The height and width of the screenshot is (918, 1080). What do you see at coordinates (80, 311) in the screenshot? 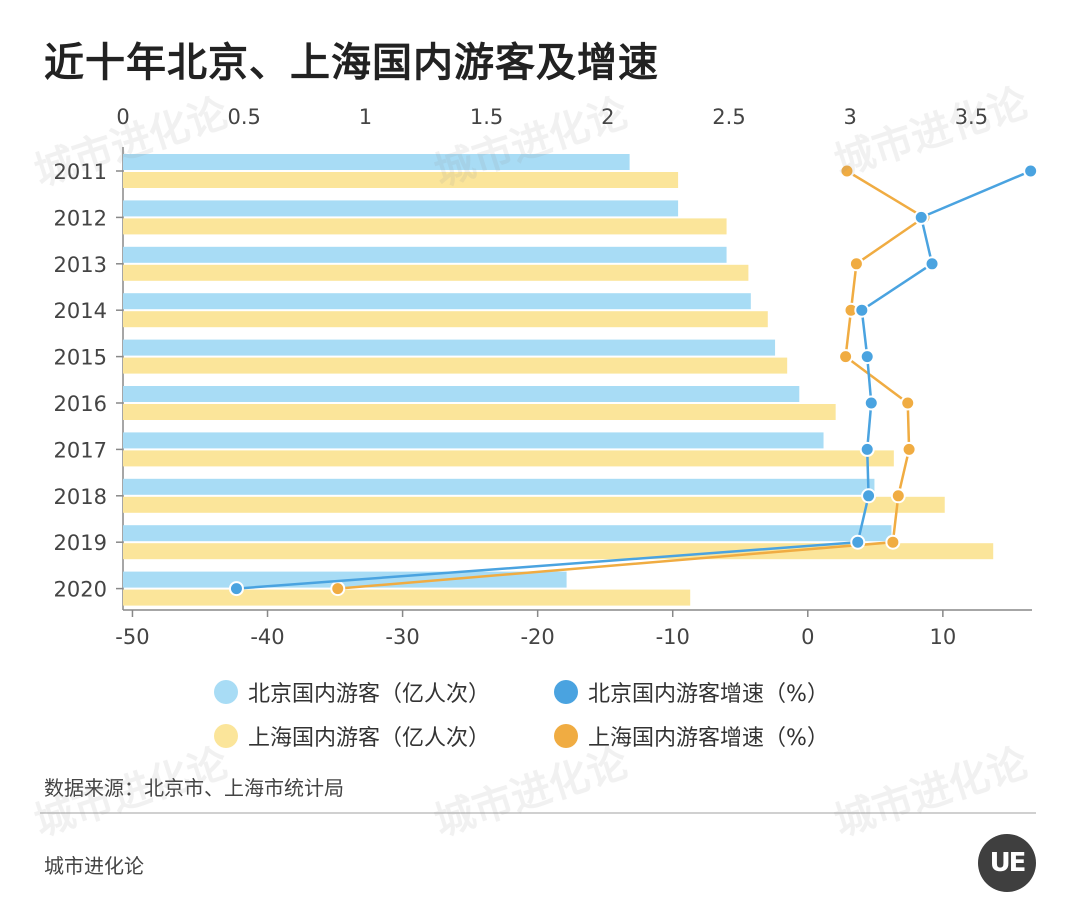
I see `y-axis-tick-label: 2014` at bounding box center [80, 311].